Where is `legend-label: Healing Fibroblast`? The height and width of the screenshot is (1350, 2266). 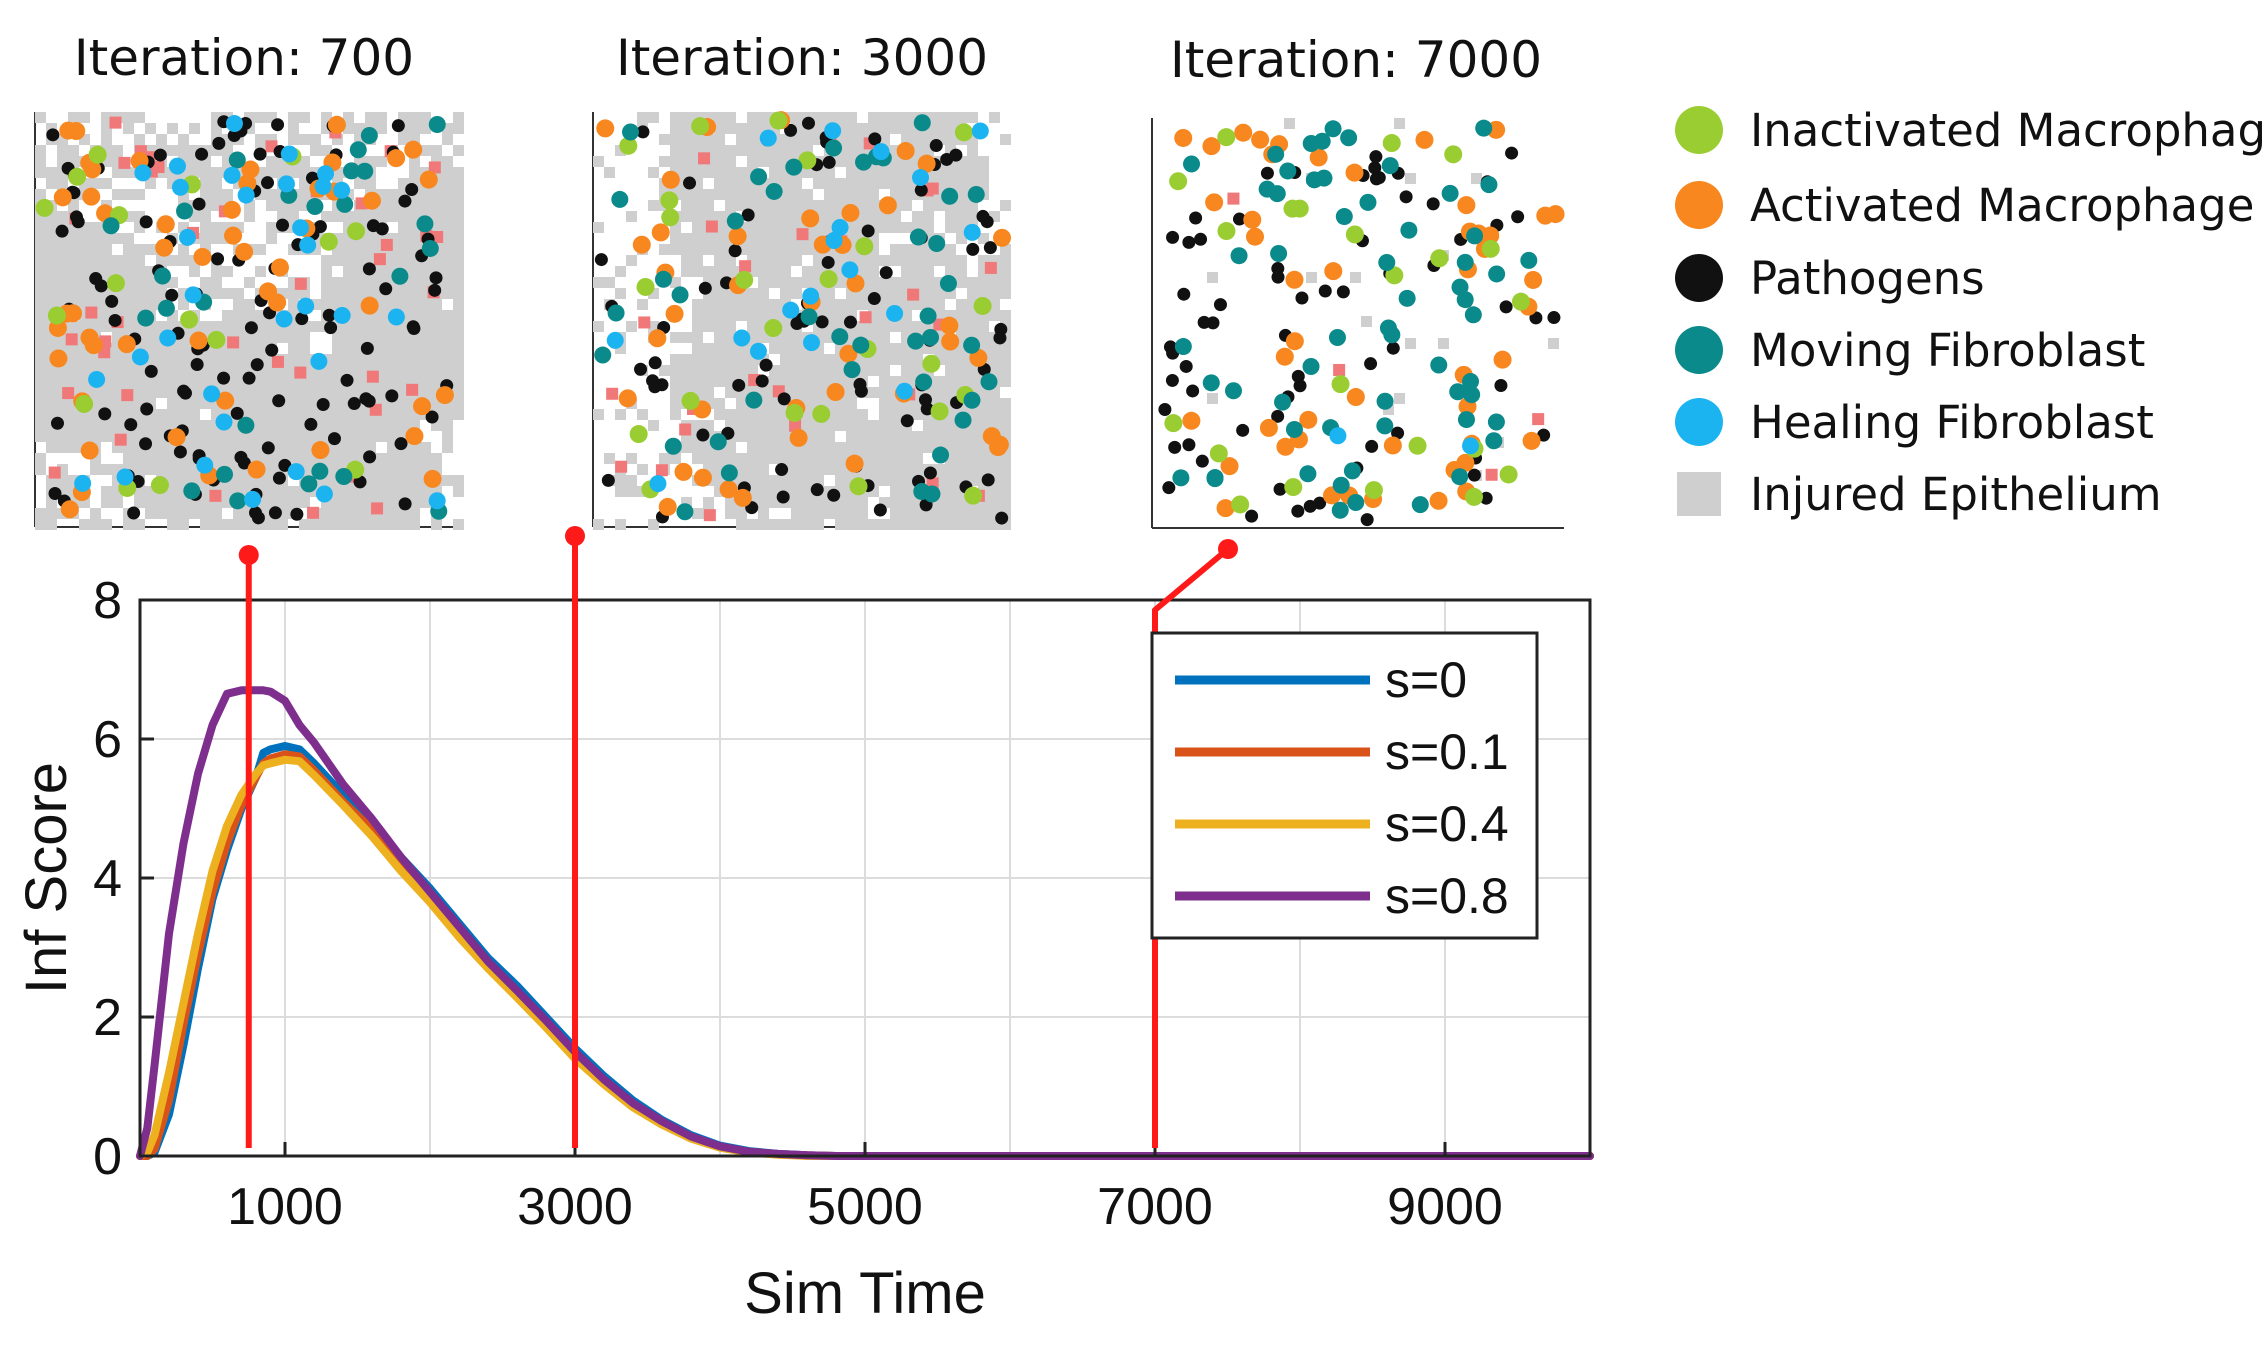 legend-label: Healing Fibroblast is located at coordinates (1952, 422).